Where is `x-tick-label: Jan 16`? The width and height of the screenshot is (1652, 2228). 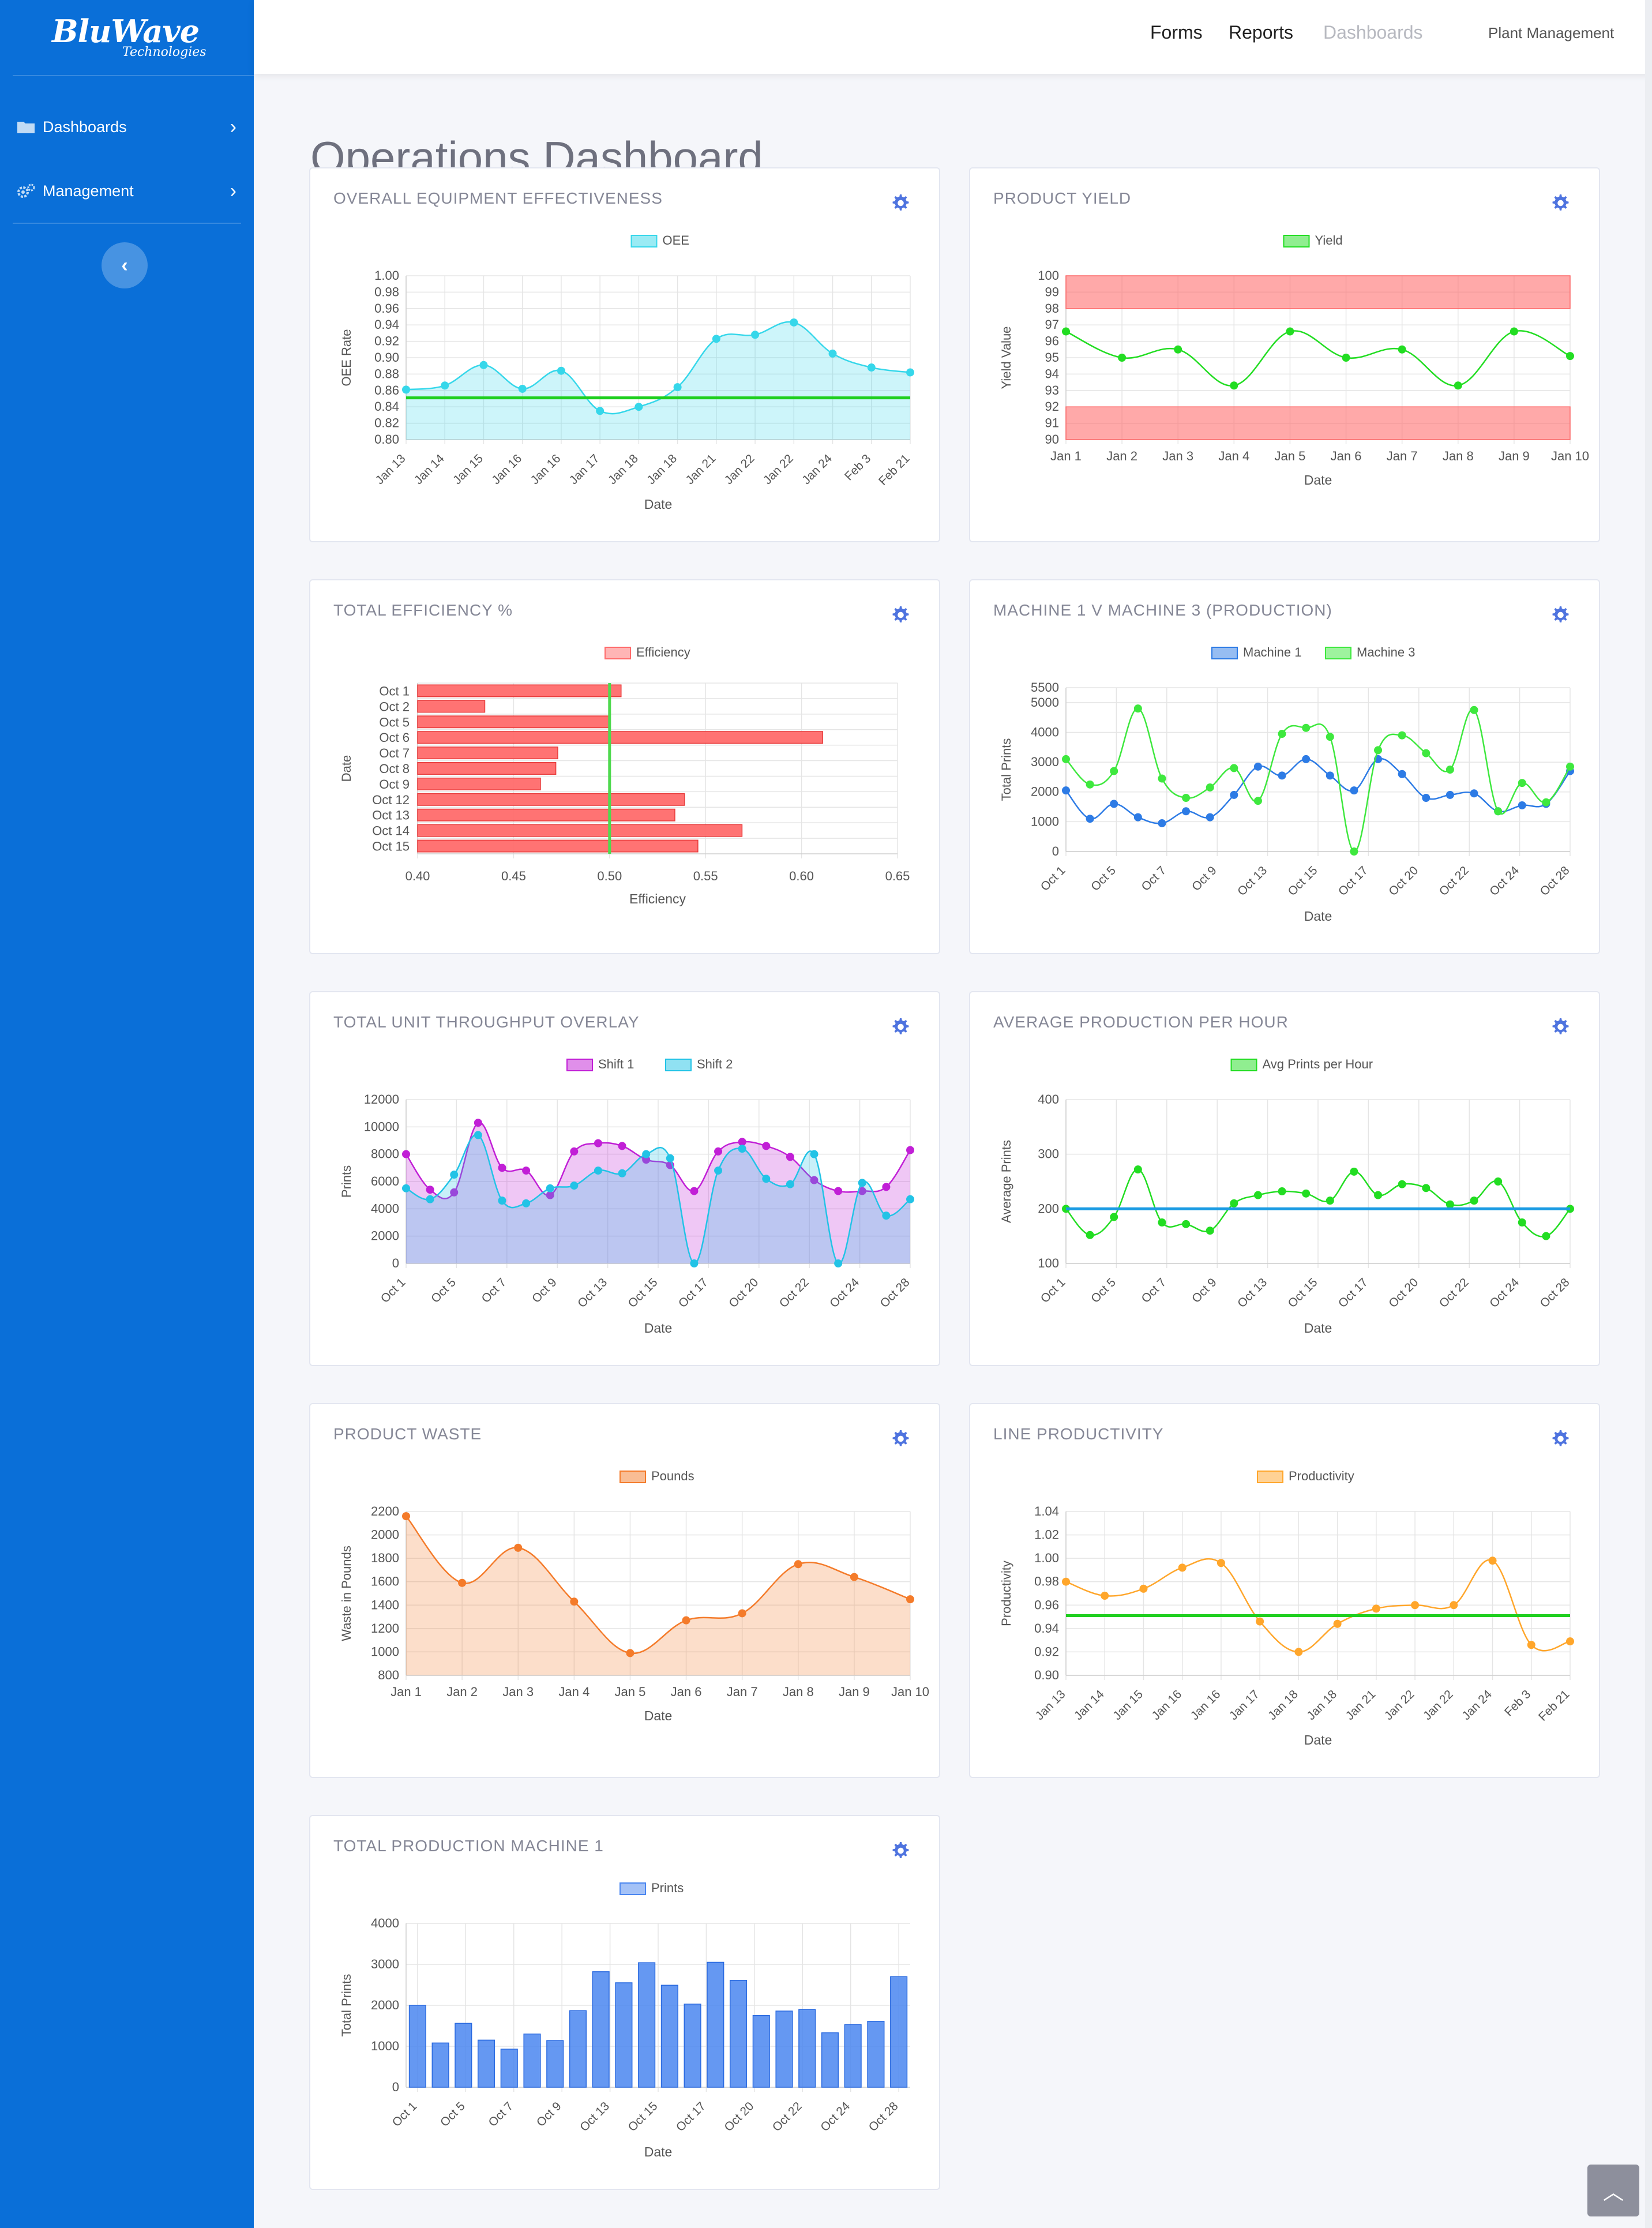 x-tick-label: Jan 16 is located at coordinates (546, 469).